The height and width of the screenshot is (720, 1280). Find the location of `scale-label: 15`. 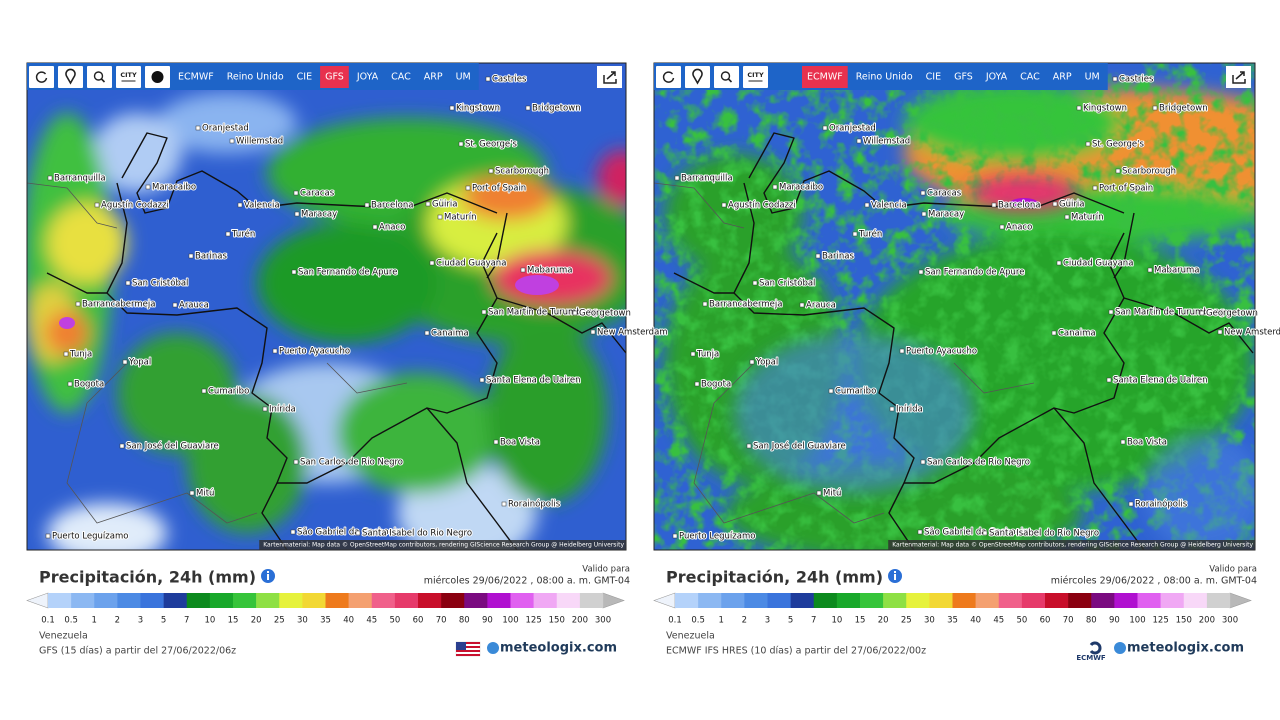

scale-label: 15 is located at coordinates (860, 621).